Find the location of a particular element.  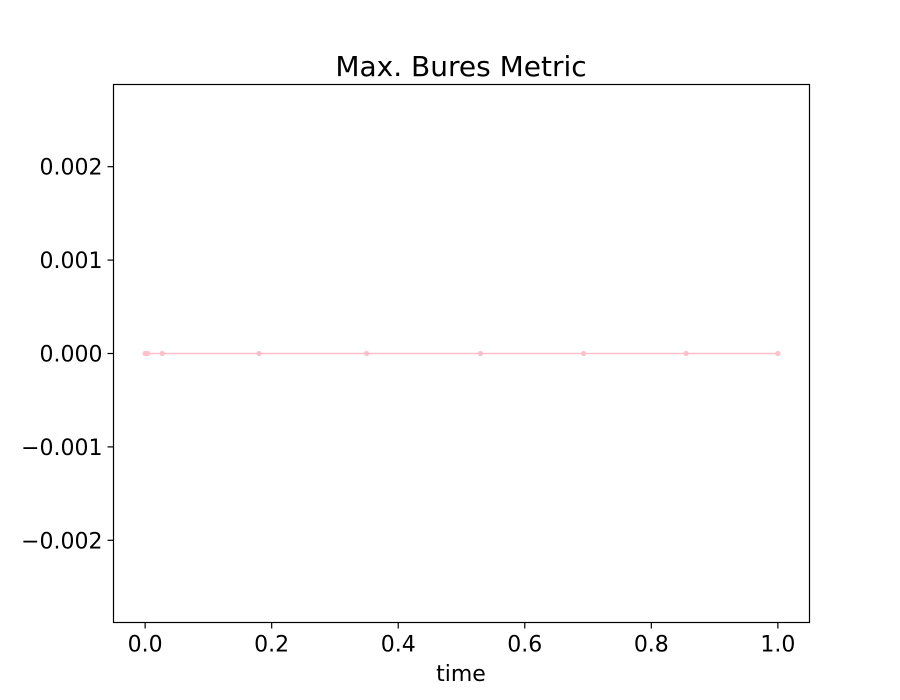

y-tick-label: 0.001 is located at coordinates (71, 261).